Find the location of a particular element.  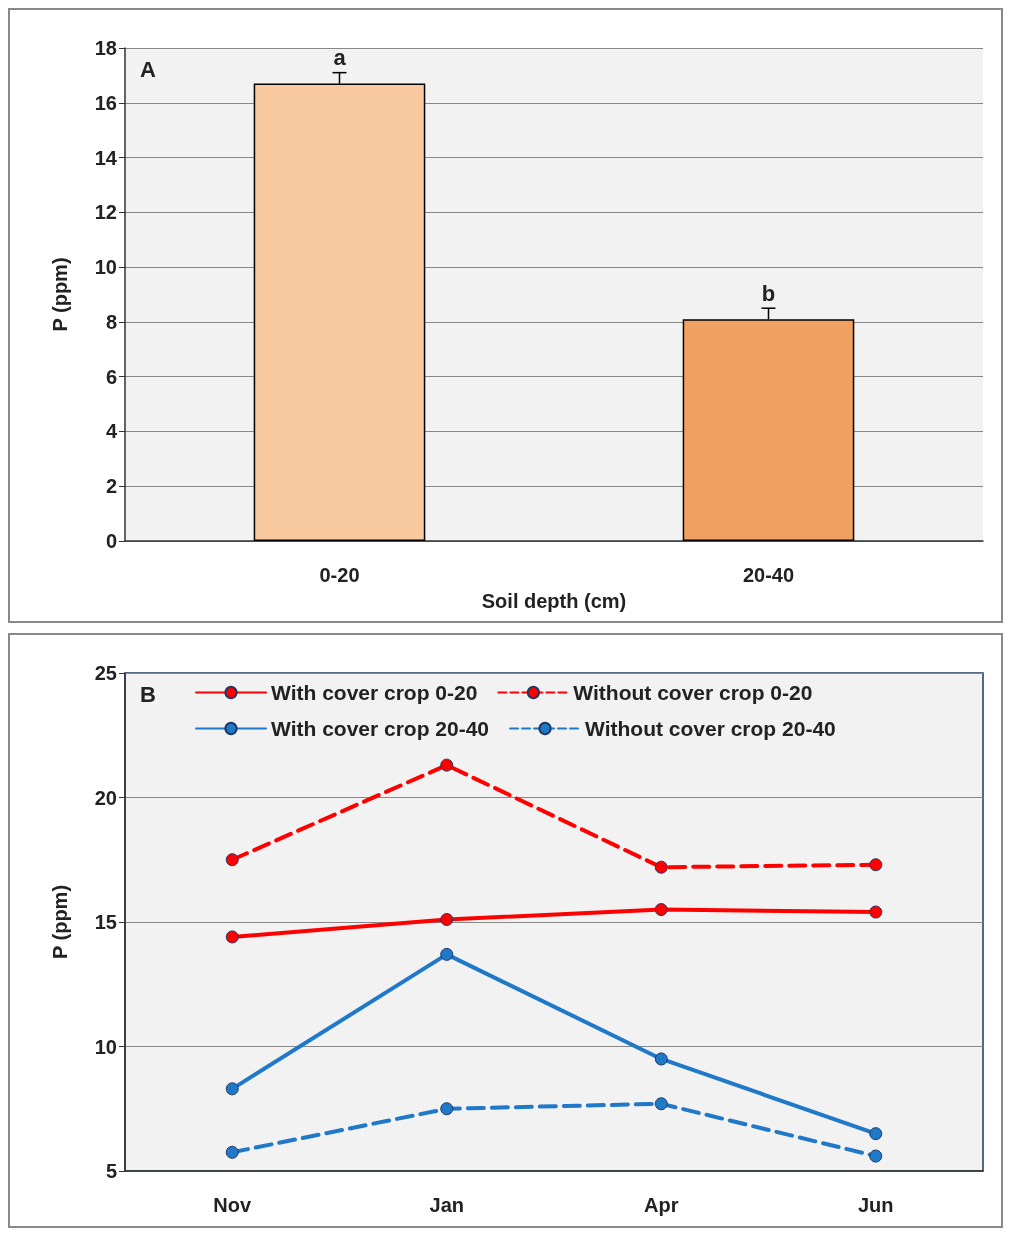

x-tick-label: Jan is located at coordinates (446, 1205).